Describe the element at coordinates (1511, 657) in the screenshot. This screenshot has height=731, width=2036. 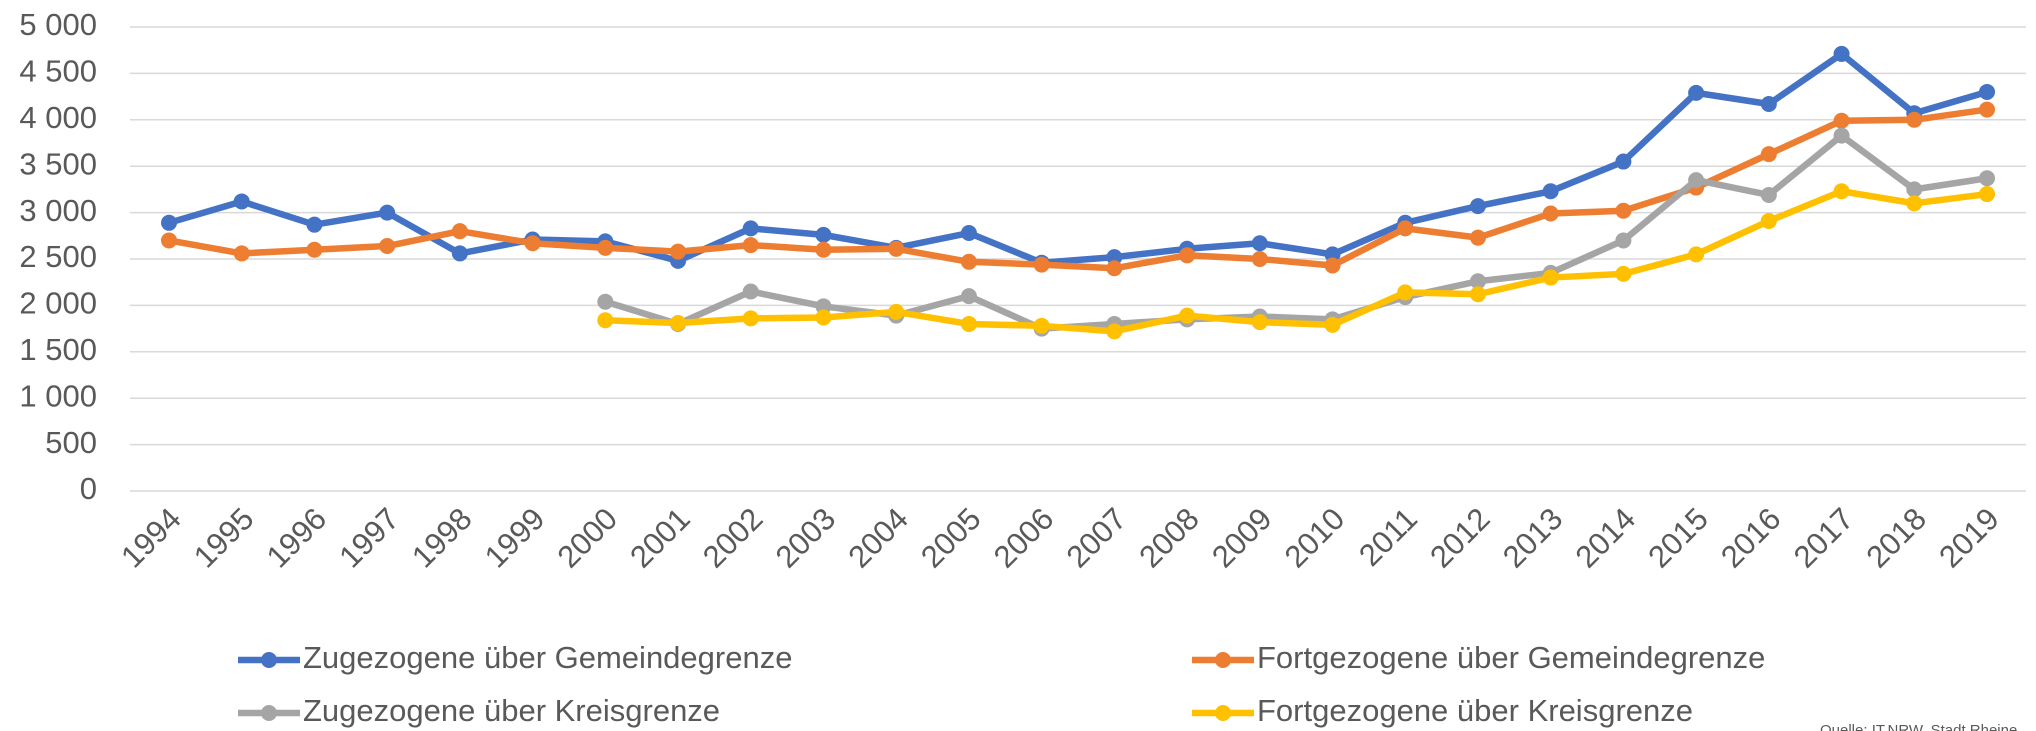
I see `legend-label: Fortgezogene über Gemeindegrenze` at that location.